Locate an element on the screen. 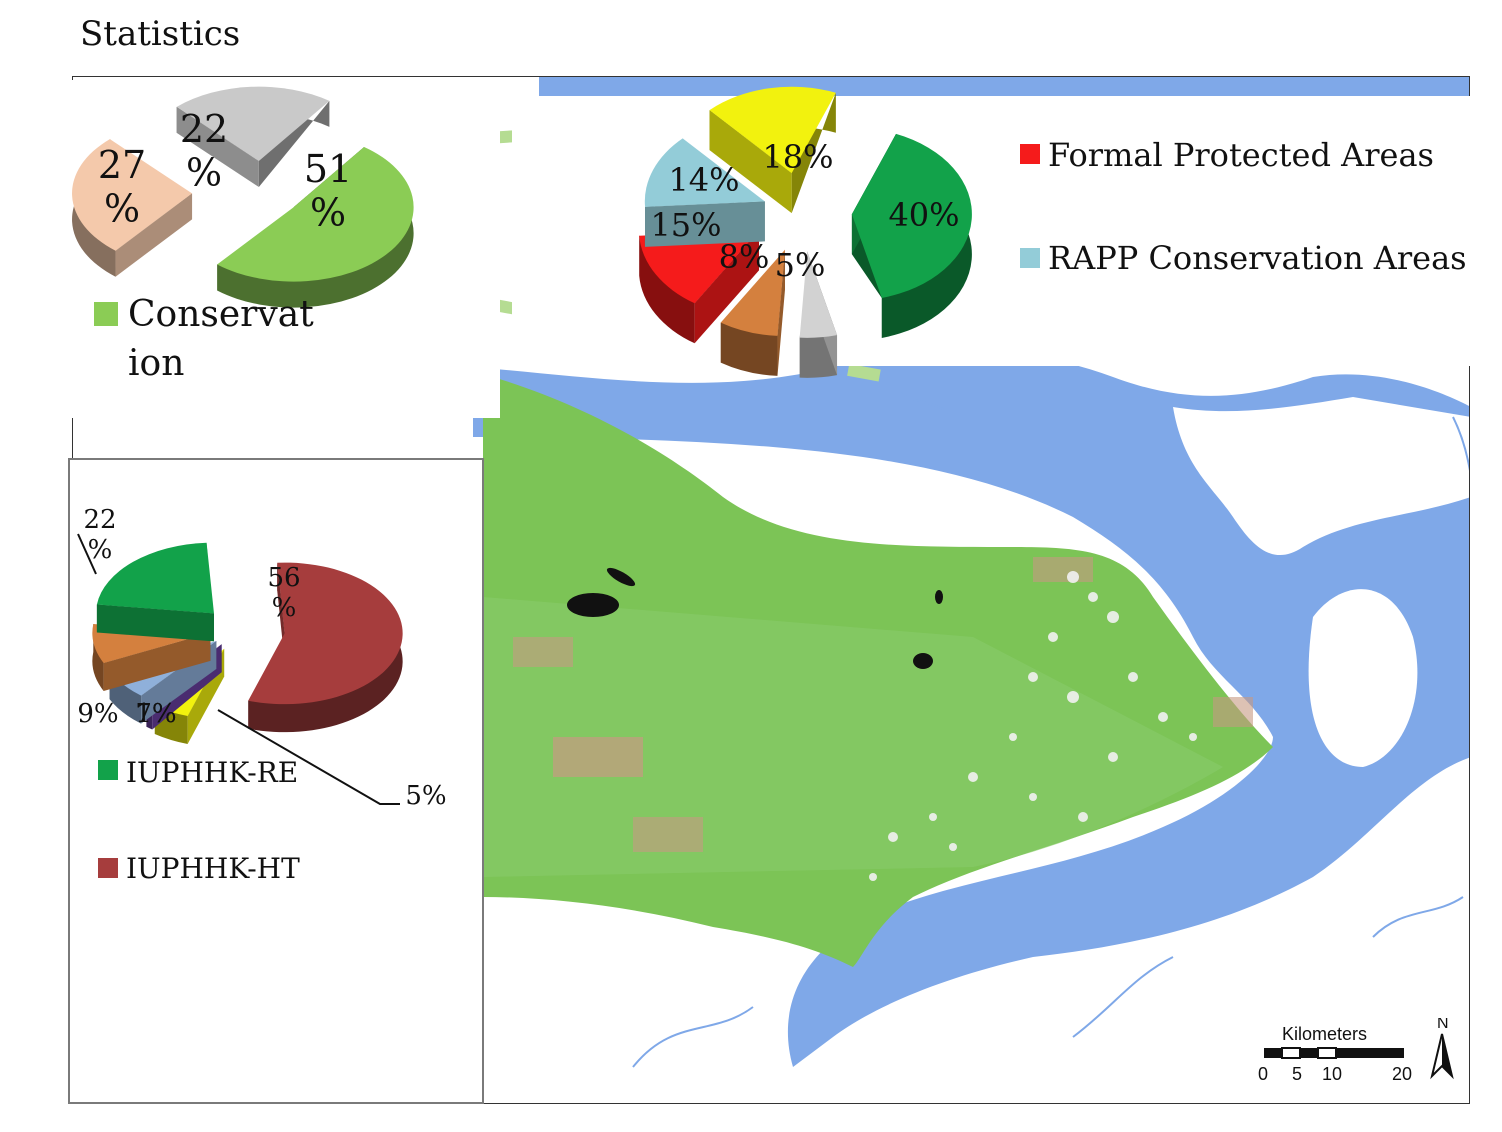 The width and height of the screenshot is (1502, 1132). scale-bar: Kilometers 0 5 10 20 N is located at coordinates (1362, 1051).